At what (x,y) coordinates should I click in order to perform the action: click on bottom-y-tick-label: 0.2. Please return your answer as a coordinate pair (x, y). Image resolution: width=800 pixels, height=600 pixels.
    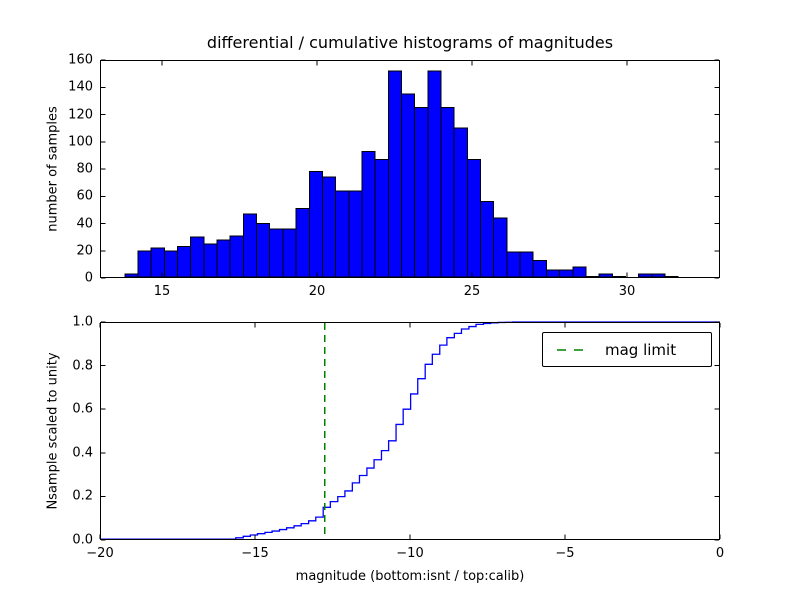
    Looking at the image, I should click on (82, 496).